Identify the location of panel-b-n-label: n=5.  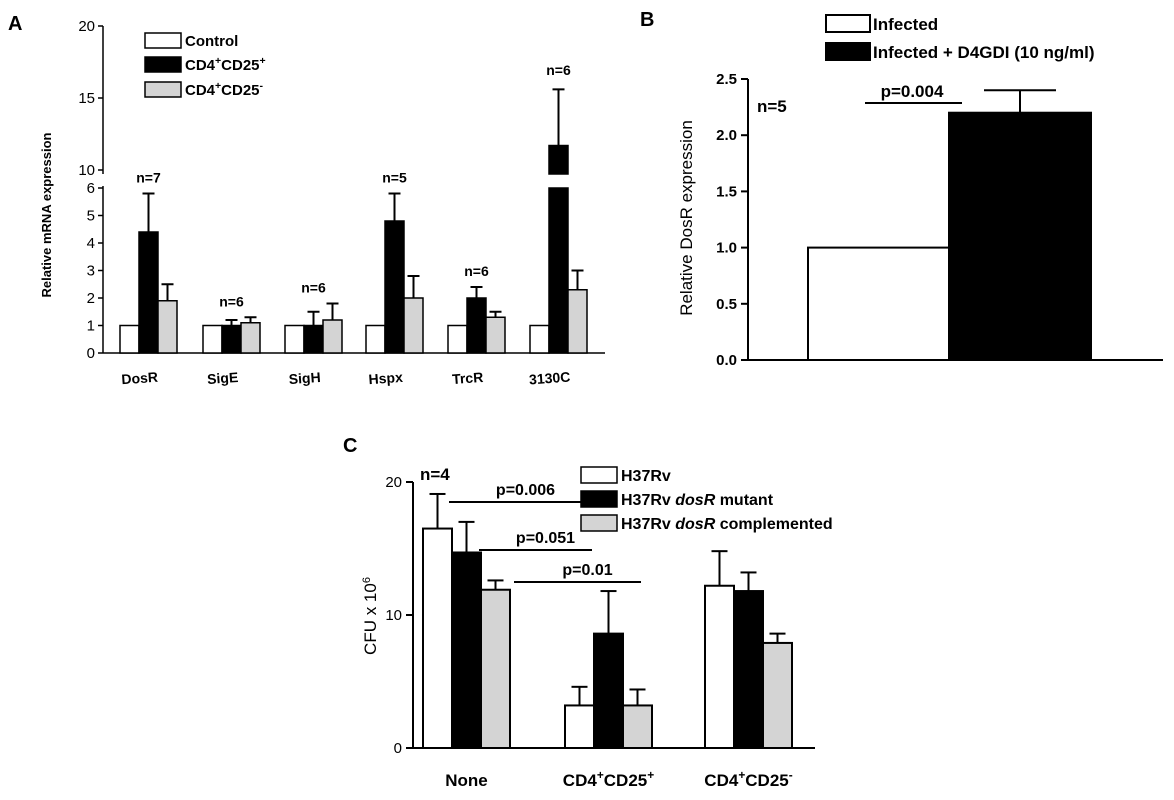
(772, 106).